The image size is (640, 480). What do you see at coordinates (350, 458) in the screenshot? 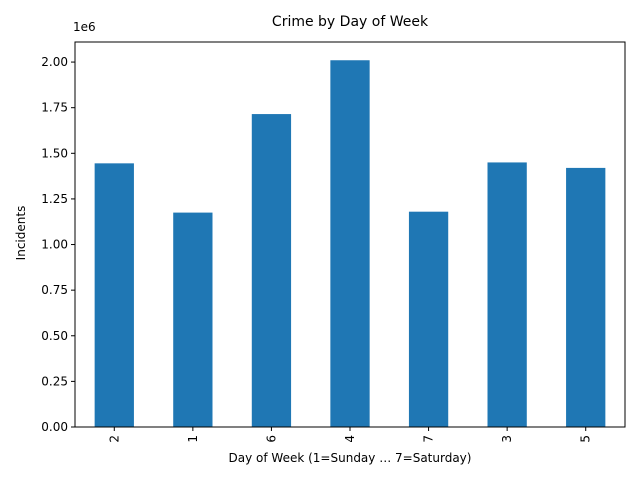
I see `x-axis-label: Day of Week (1=Sunday … 7=Saturday)` at bounding box center [350, 458].